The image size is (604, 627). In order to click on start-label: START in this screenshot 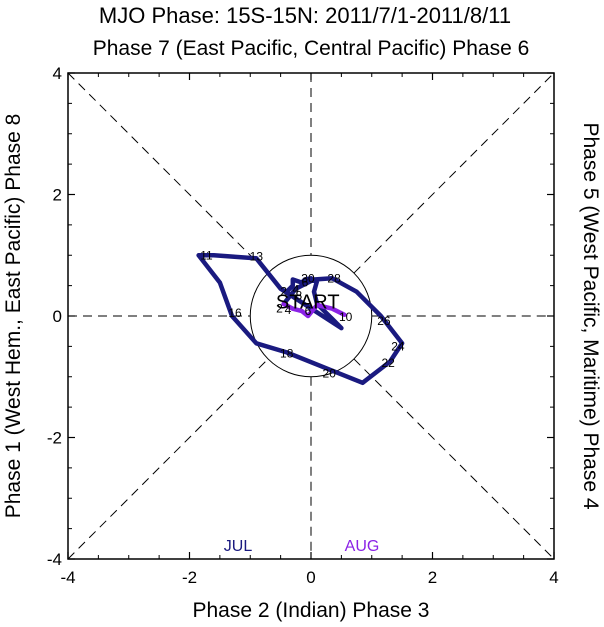, I will do `click(308, 303)`.